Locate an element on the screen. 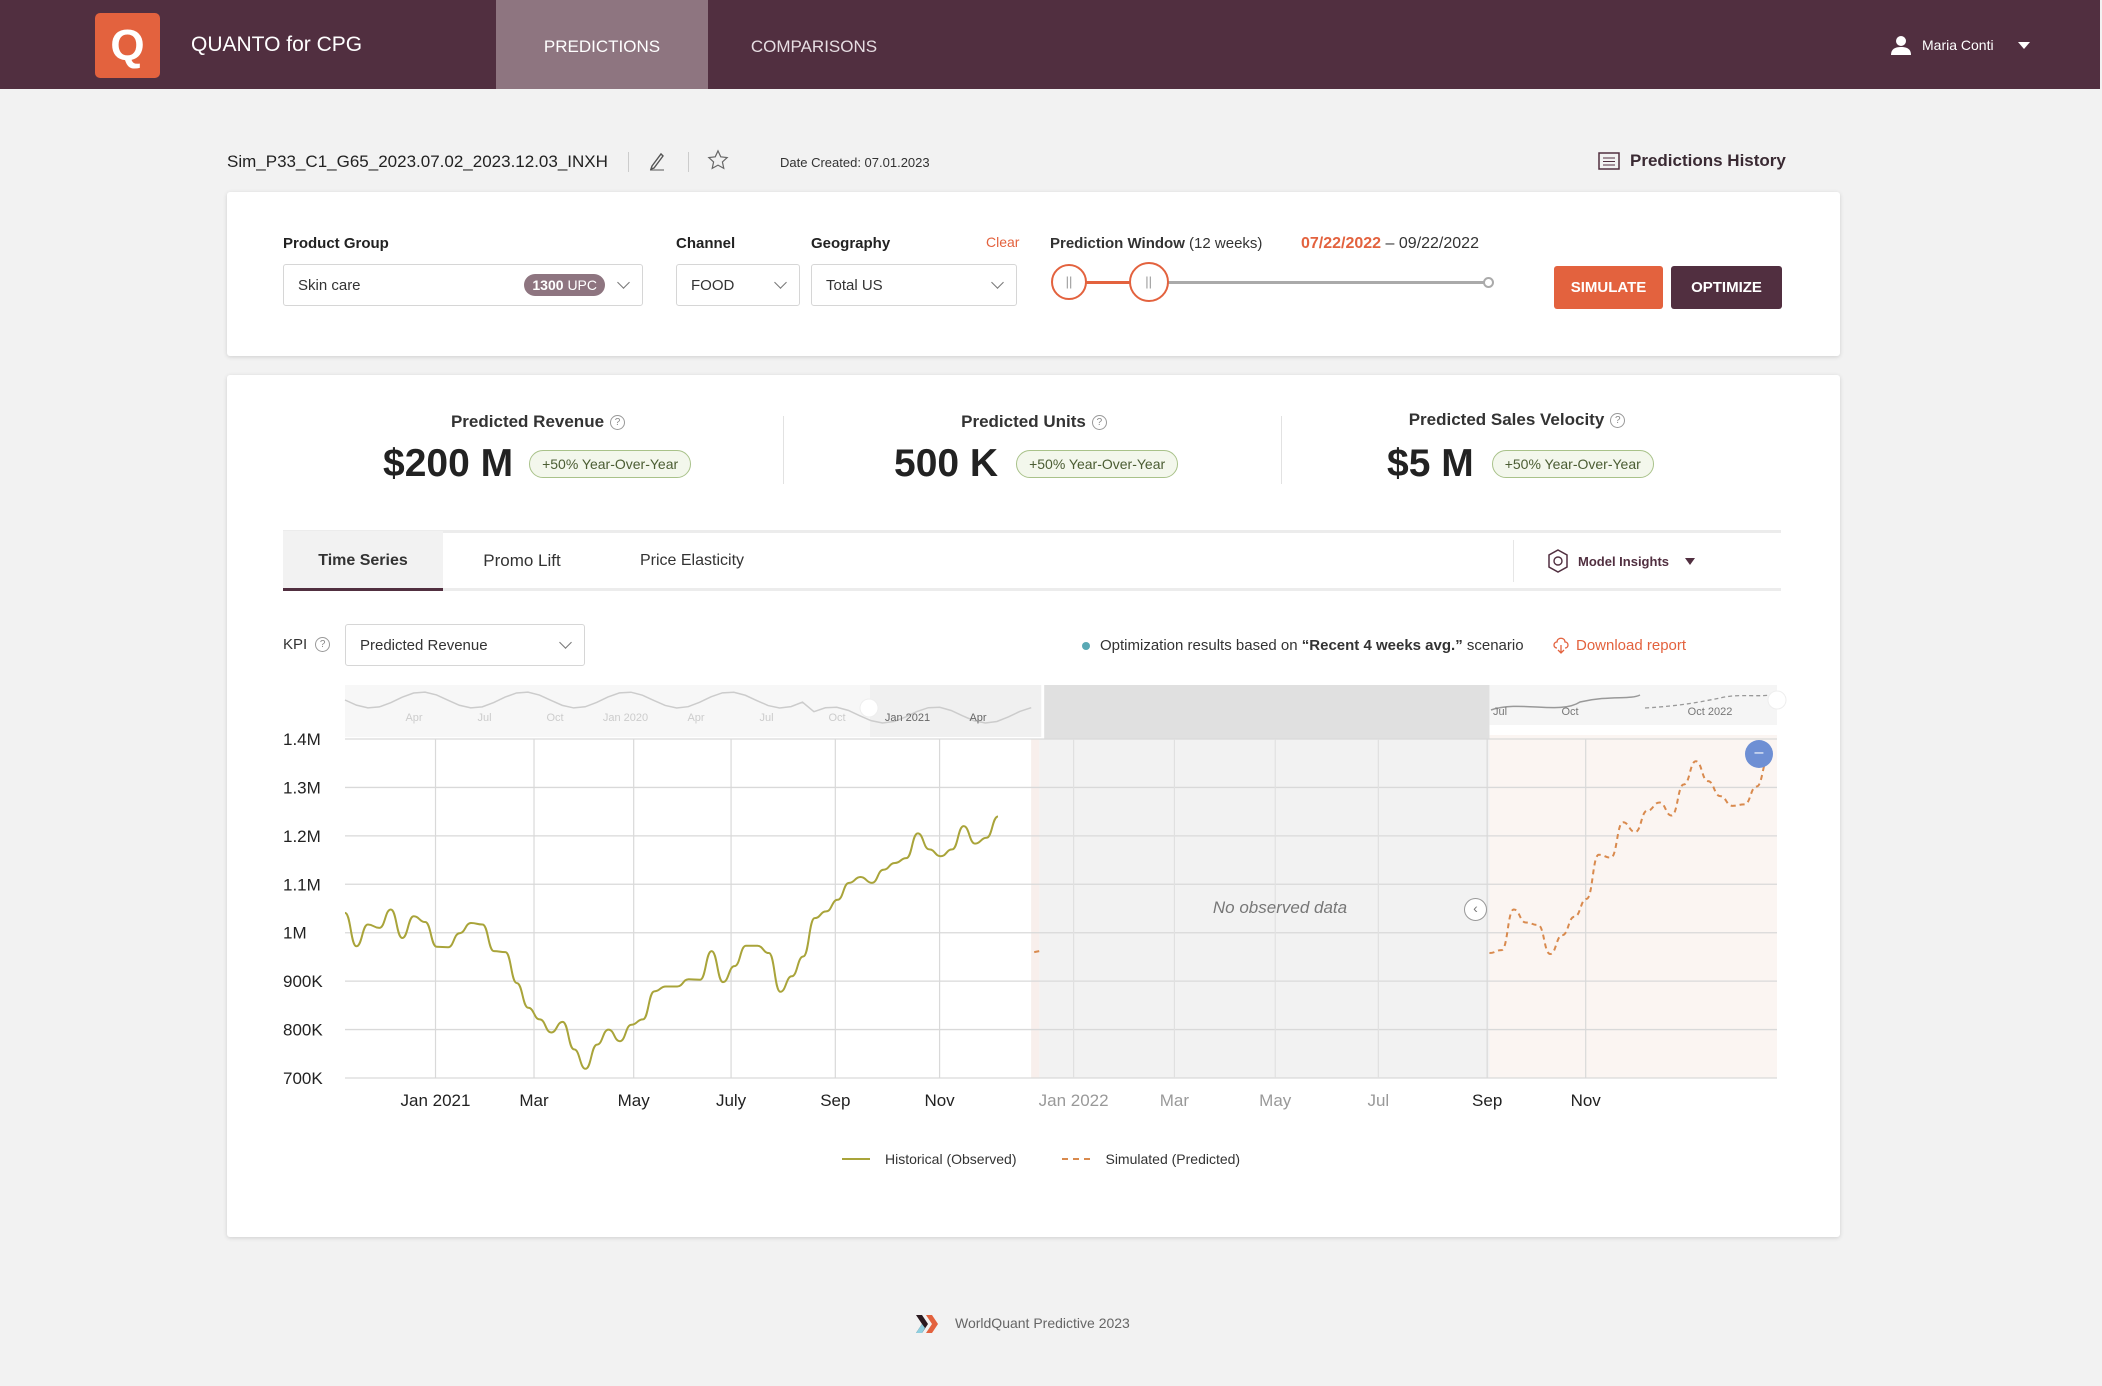 The image size is (2102, 1386). navigator-gap is located at coordinates (1267, 712).